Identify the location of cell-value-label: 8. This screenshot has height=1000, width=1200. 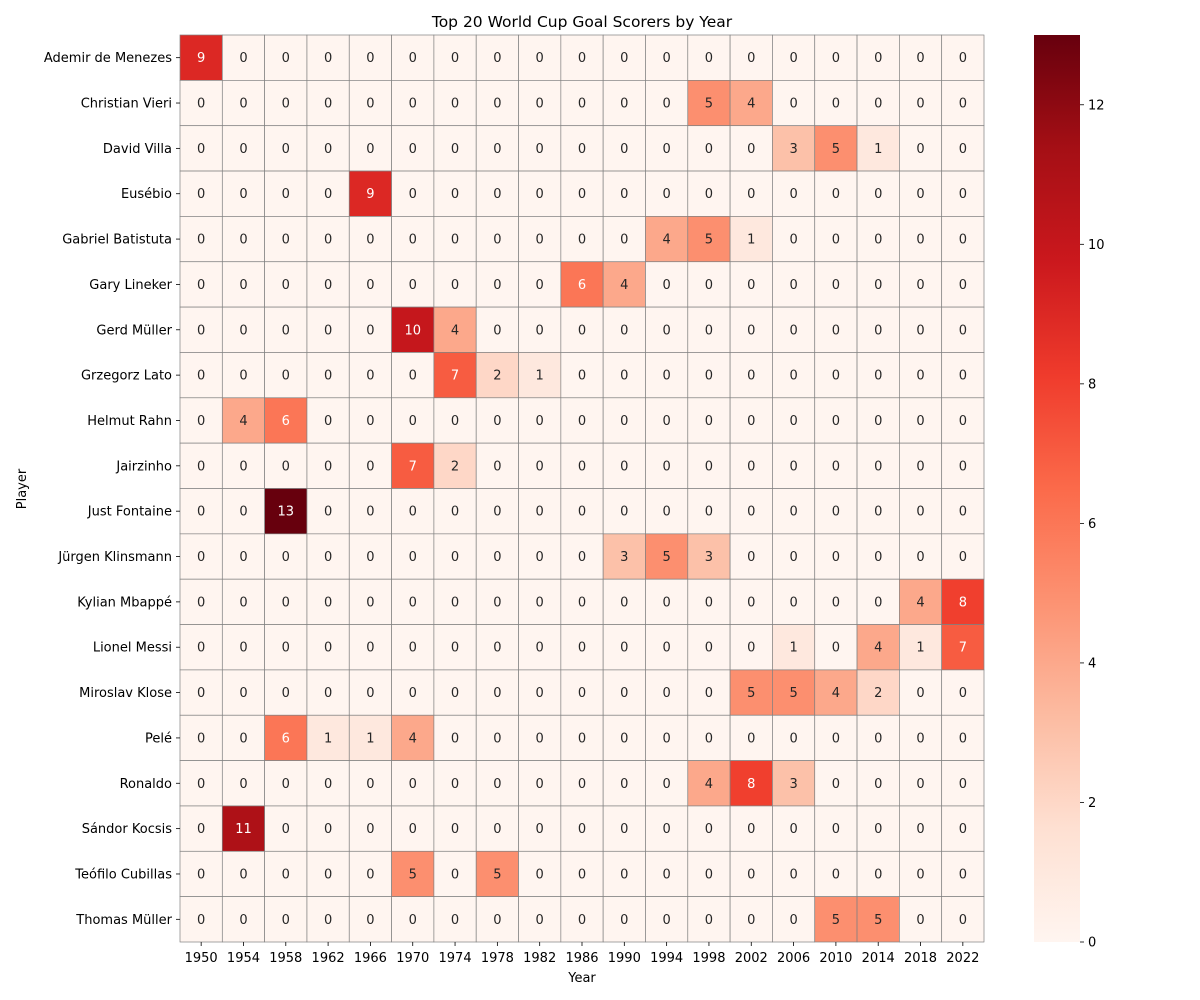
(751, 784).